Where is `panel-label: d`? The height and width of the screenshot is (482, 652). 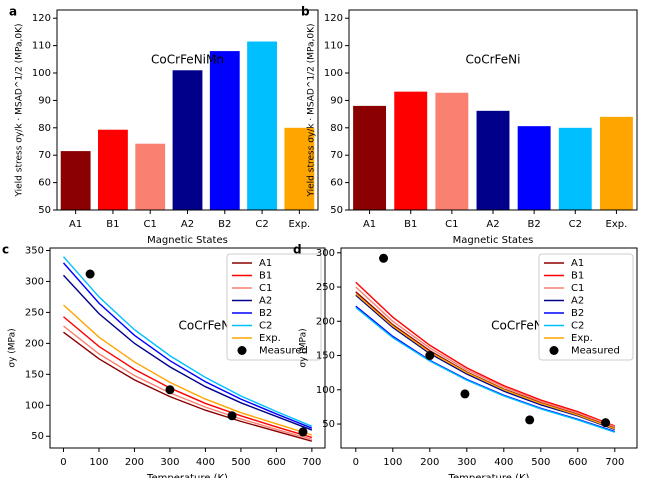
panel-label: d is located at coordinates (297, 250).